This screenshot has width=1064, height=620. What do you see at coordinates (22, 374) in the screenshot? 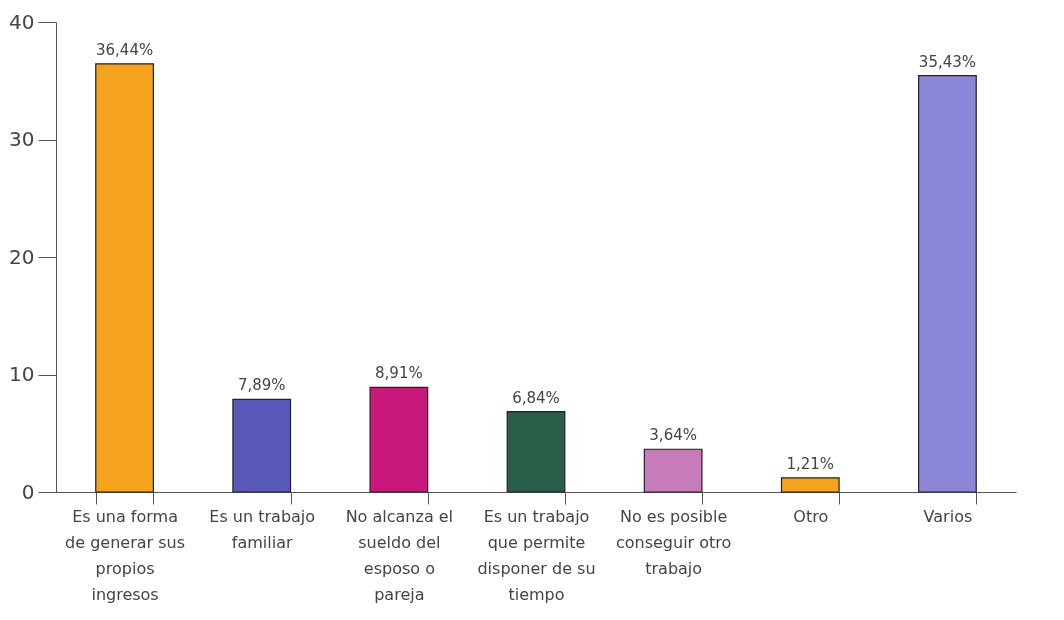
I see `y-tick-label: 10` at bounding box center [22, 374].